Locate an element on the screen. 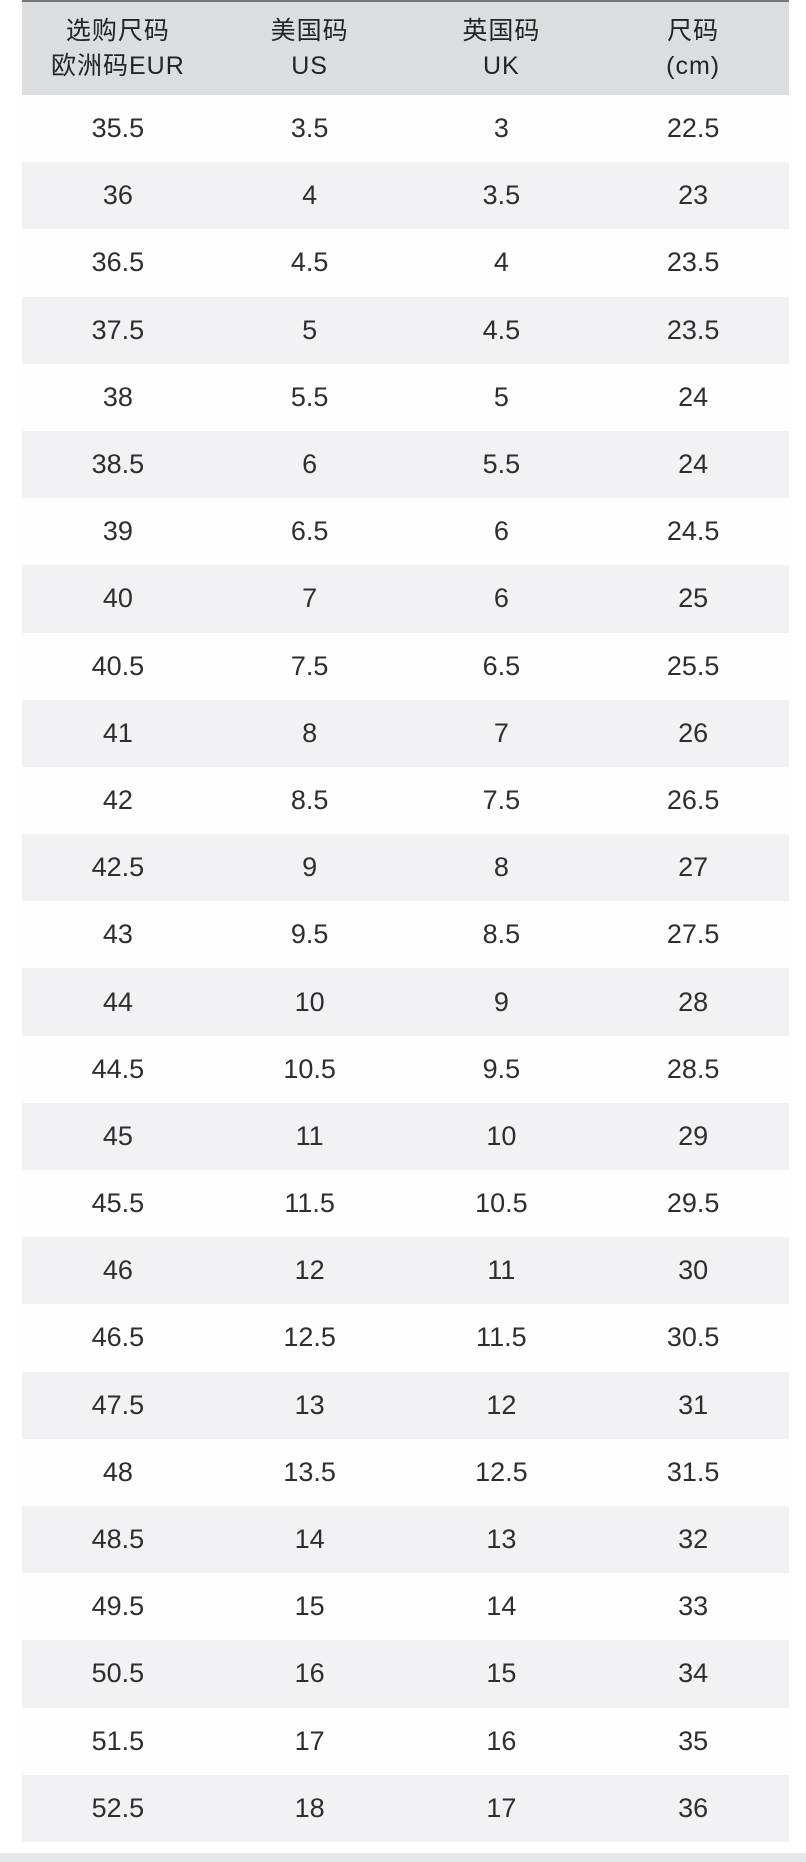  cell-uk: 8 is located at coordinates (501, 867).